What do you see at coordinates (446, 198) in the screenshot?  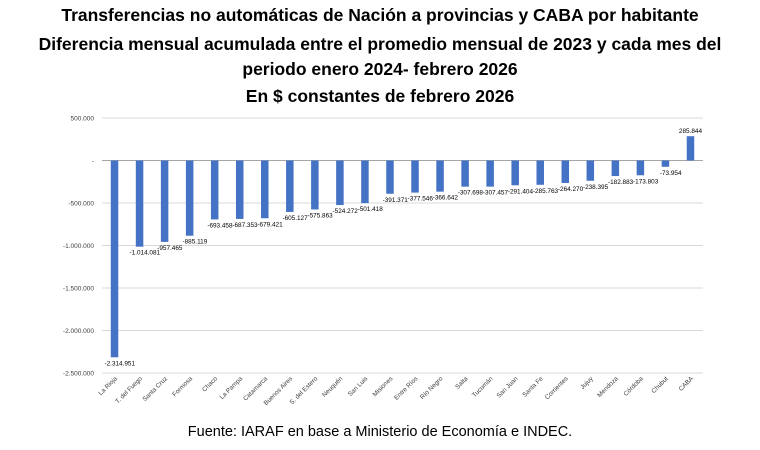 I see `data-label: -366.642` at bounding box center [446, 198].